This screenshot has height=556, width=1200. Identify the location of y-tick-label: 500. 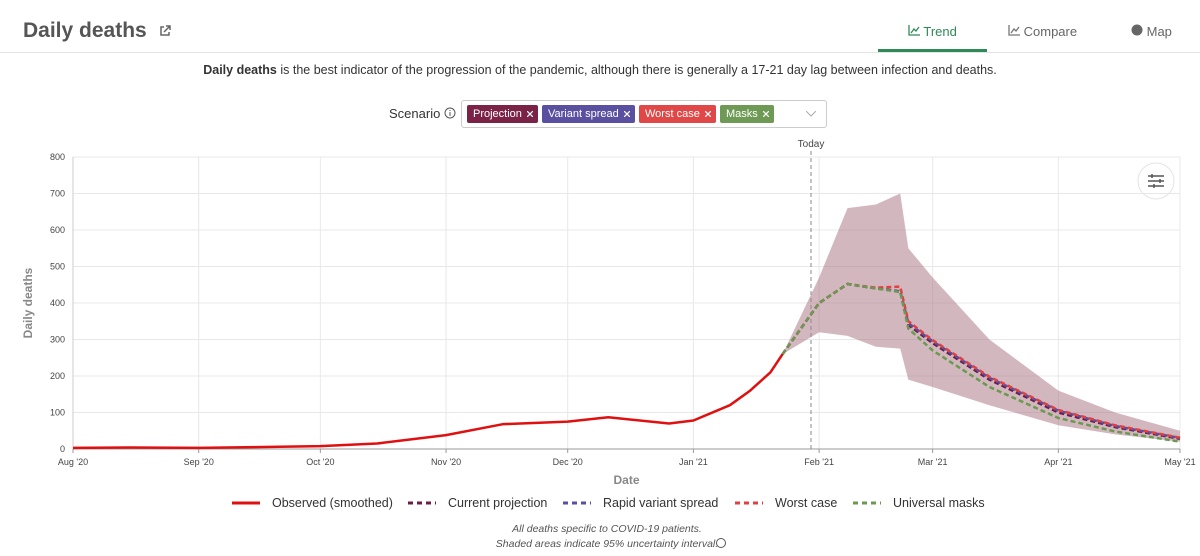
(57, 267).